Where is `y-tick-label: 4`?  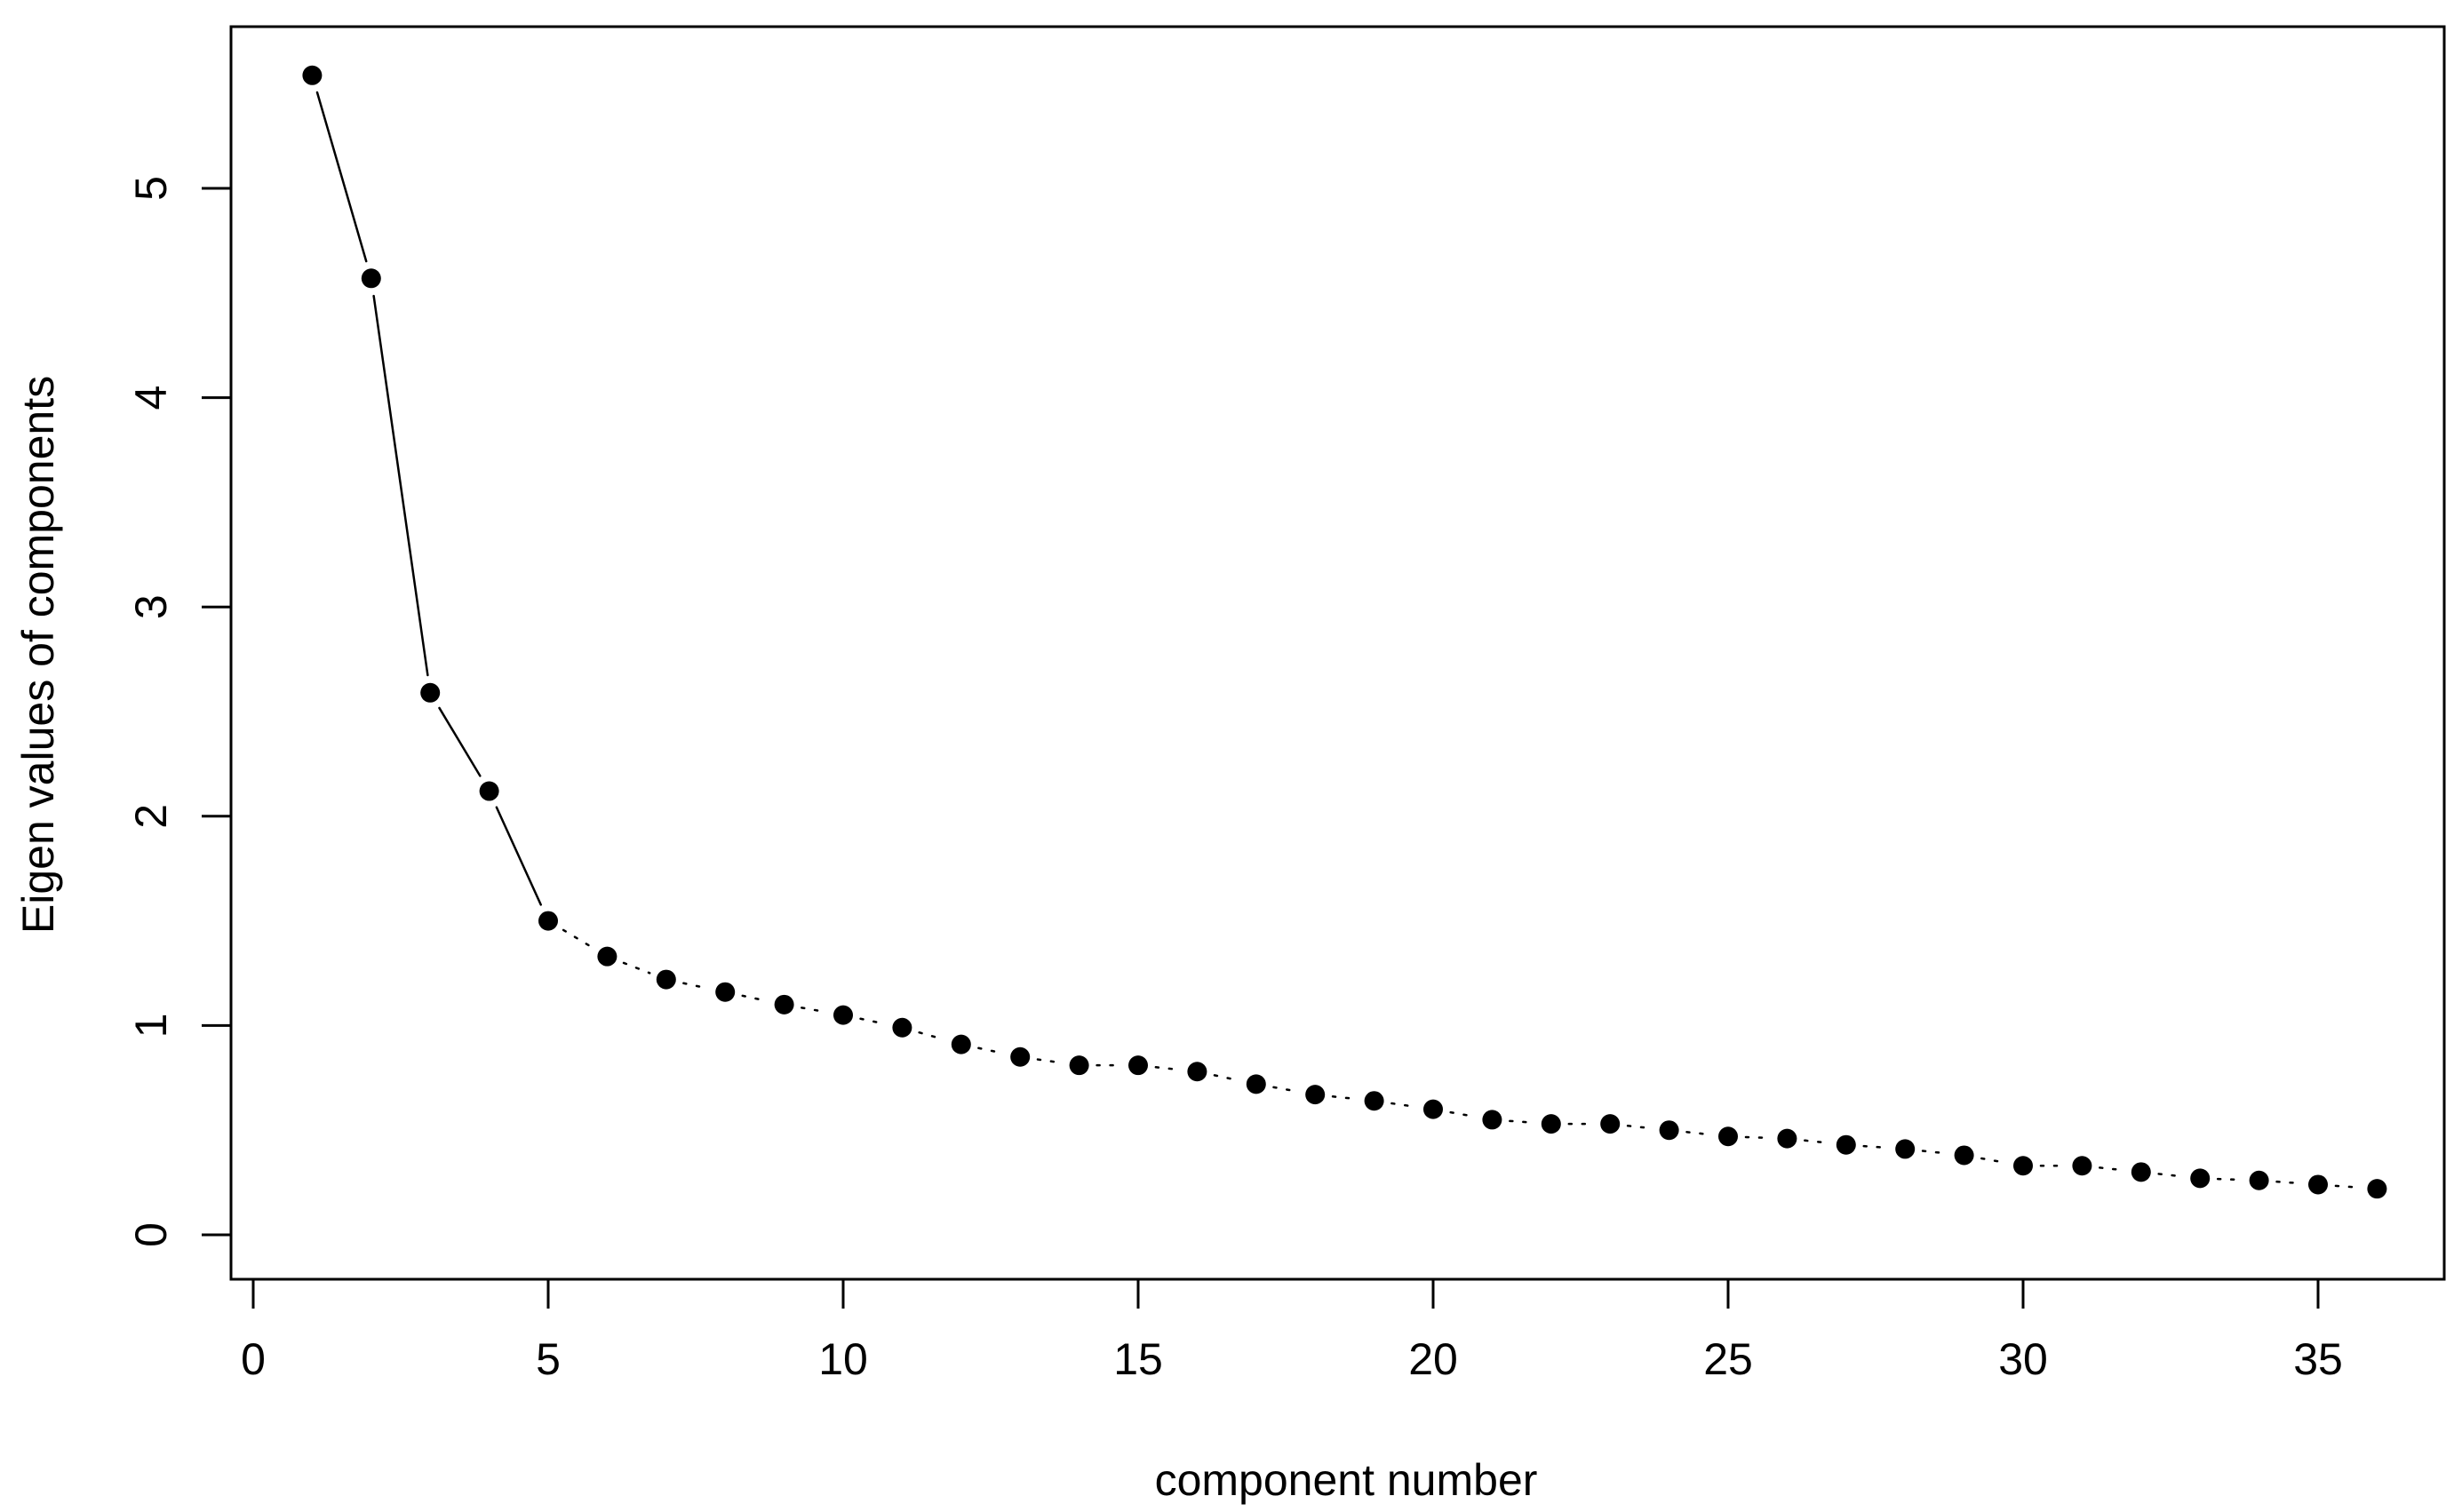 y-tick-label: 4 is located at coordinates (151, 398).